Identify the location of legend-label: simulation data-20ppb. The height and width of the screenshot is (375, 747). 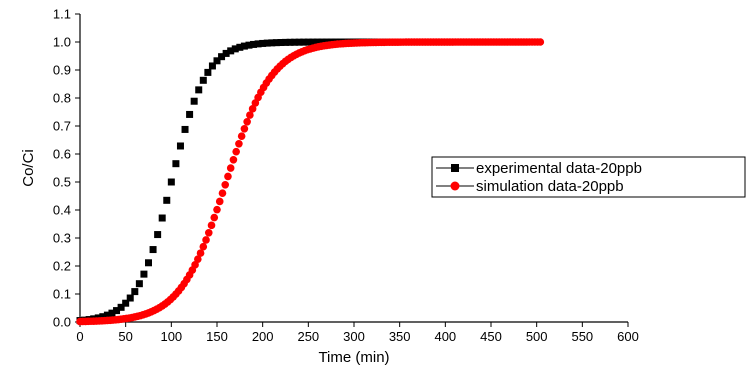
(550, 186).